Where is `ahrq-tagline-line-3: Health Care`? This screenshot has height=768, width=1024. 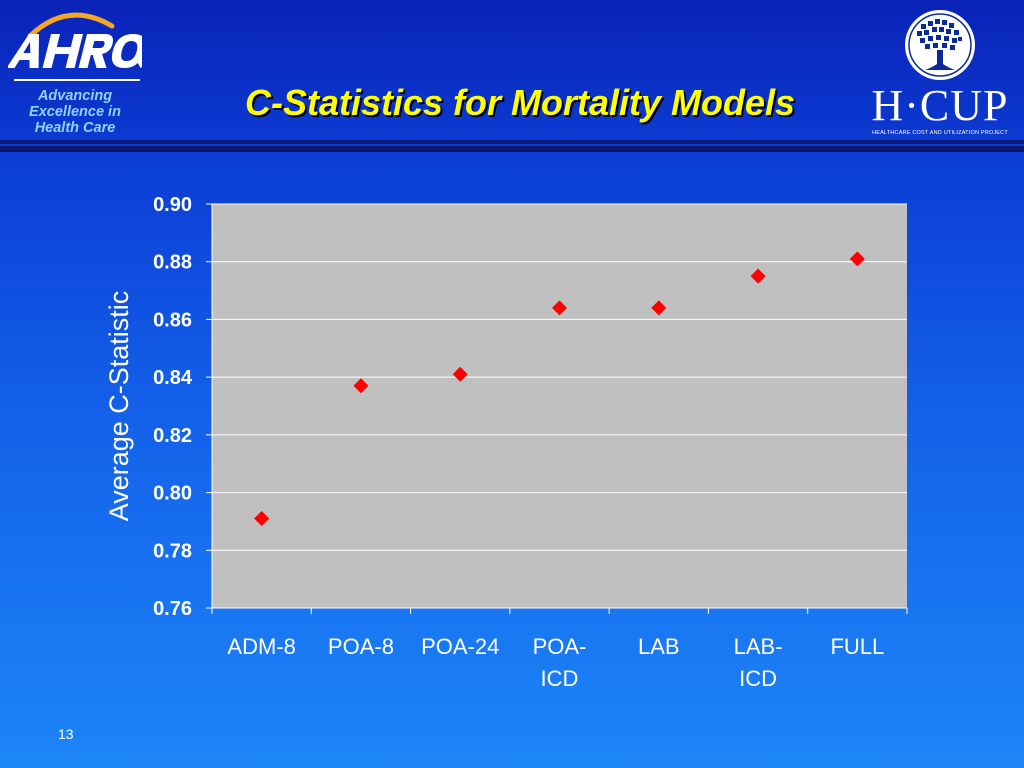 ahrq-tagline-line-3: Health Care is located at coordinates (75, 128).